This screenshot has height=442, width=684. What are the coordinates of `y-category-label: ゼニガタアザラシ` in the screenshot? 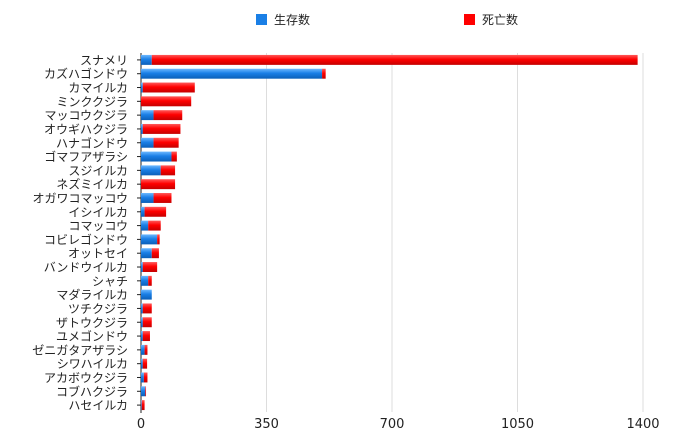 It's located at (80, 350).